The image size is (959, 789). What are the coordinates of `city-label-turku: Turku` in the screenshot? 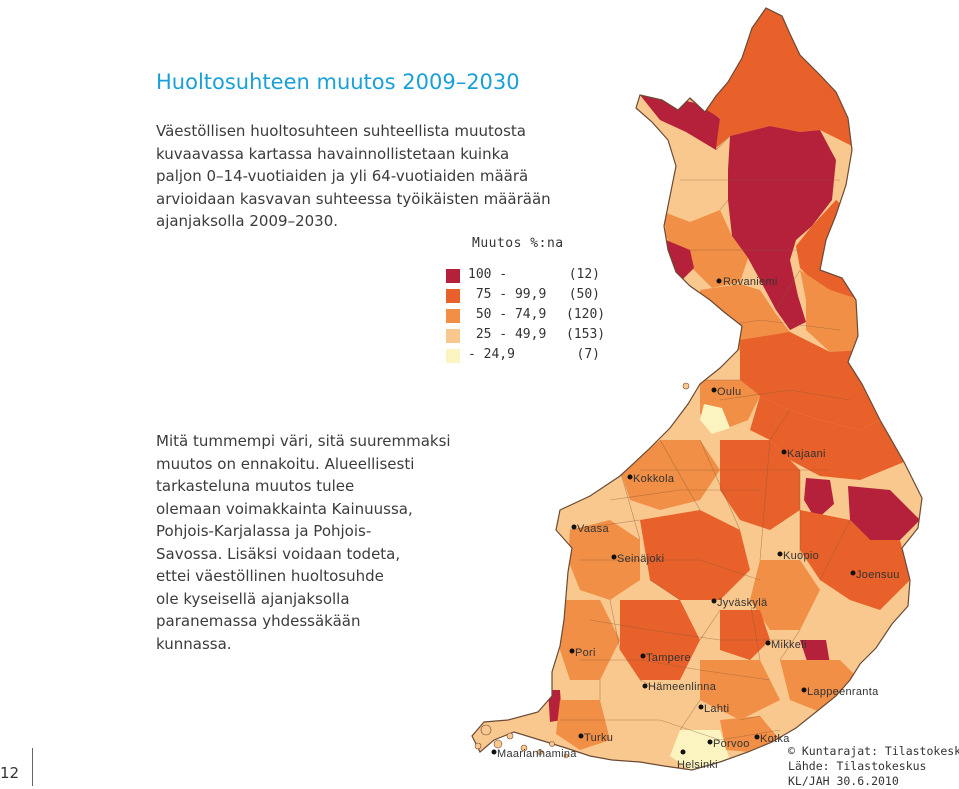 It's located at (598, 738).